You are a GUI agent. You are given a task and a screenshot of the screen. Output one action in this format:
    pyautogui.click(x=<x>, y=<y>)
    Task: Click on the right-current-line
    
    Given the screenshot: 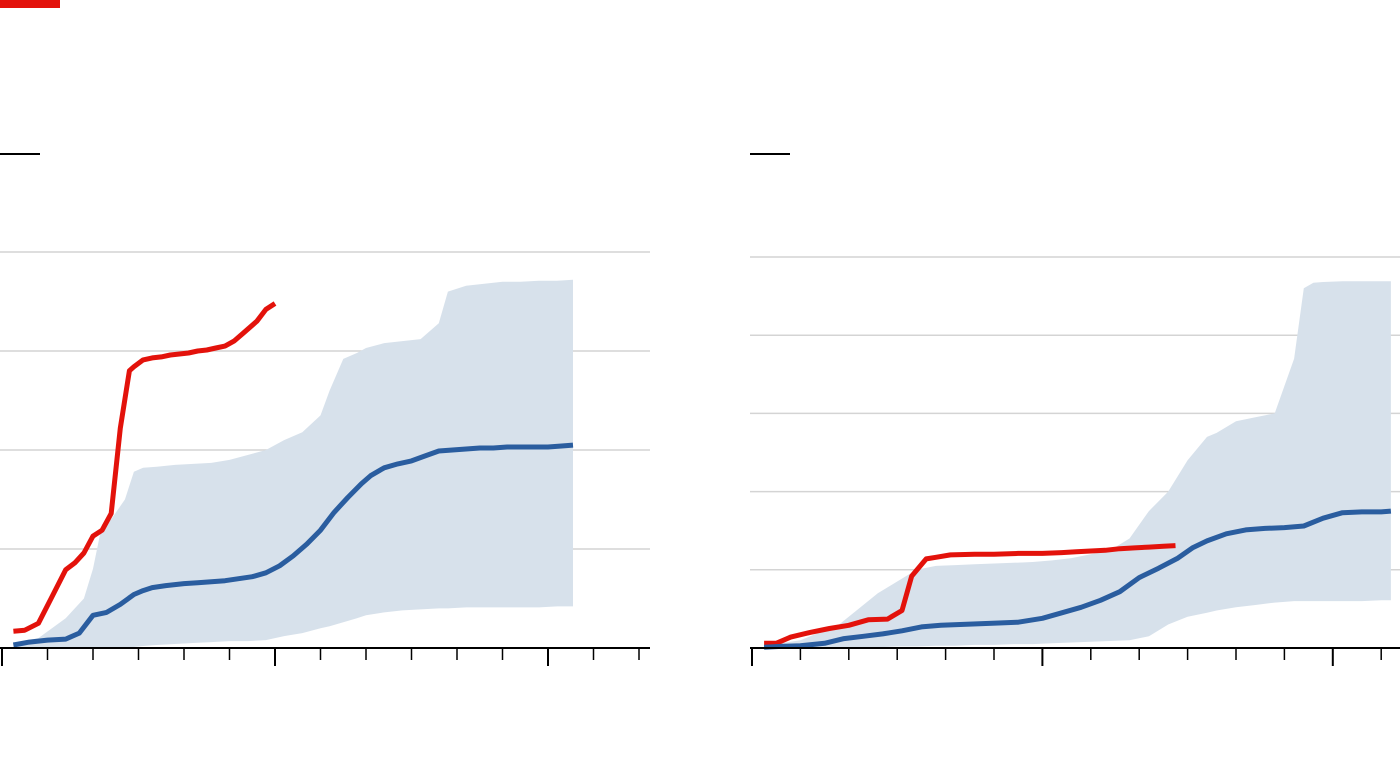 What is the action you would take?
    pyautogui.click(x=970, y=594)
    